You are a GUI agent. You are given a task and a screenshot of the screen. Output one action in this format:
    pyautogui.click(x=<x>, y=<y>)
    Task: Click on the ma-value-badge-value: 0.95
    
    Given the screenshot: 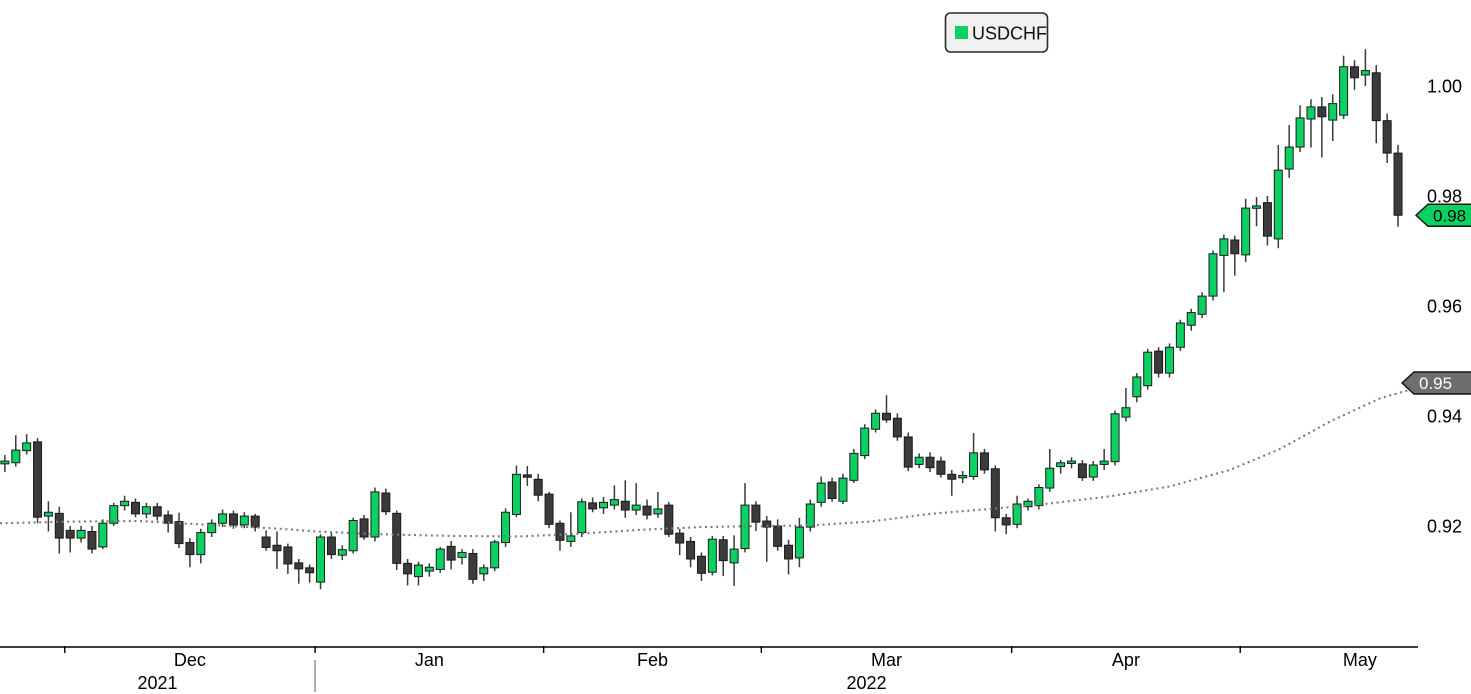 What is the action you would take?
    pyautogui.click(x=1435, y=383)
    